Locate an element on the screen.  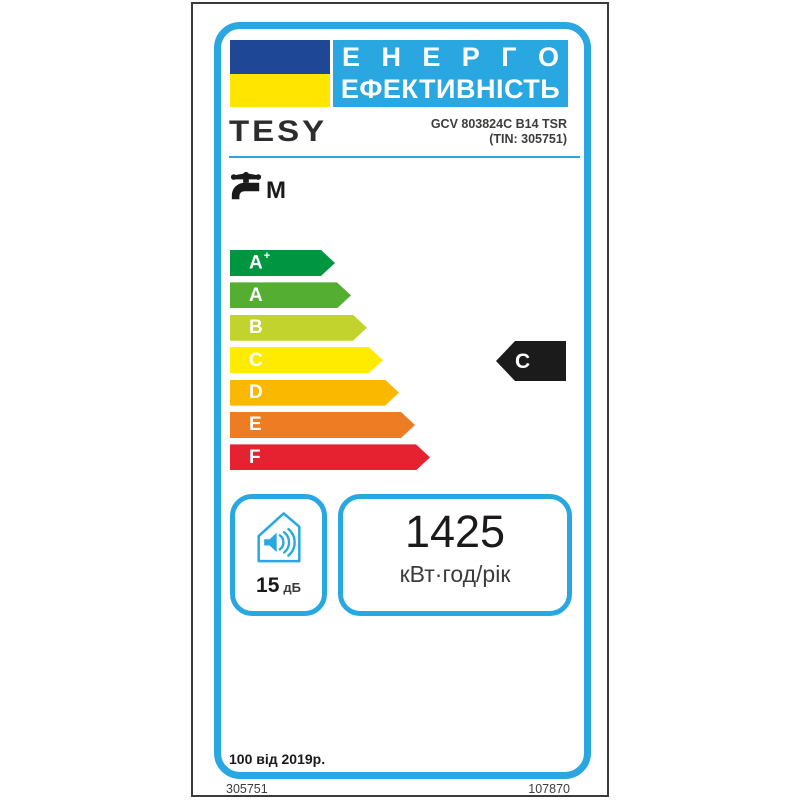
banner-letter: Р is located at coordinates (470, 57).